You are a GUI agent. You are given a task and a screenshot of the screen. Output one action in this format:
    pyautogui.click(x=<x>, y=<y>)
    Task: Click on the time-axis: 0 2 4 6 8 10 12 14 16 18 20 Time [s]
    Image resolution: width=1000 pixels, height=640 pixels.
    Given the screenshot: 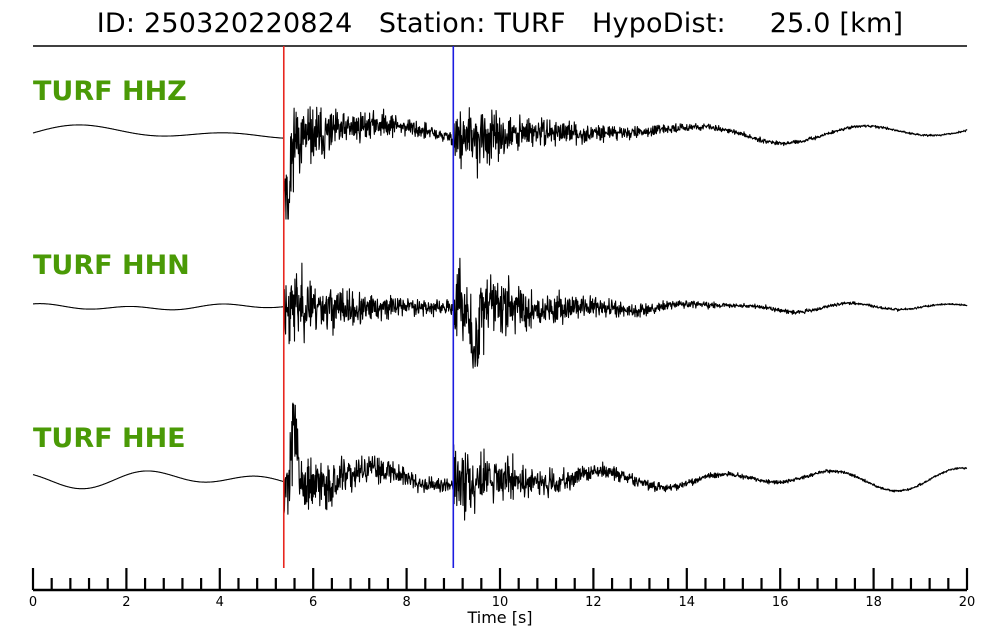 What is the action you would take?
    pyautogui.click(x=502, y=597)
    